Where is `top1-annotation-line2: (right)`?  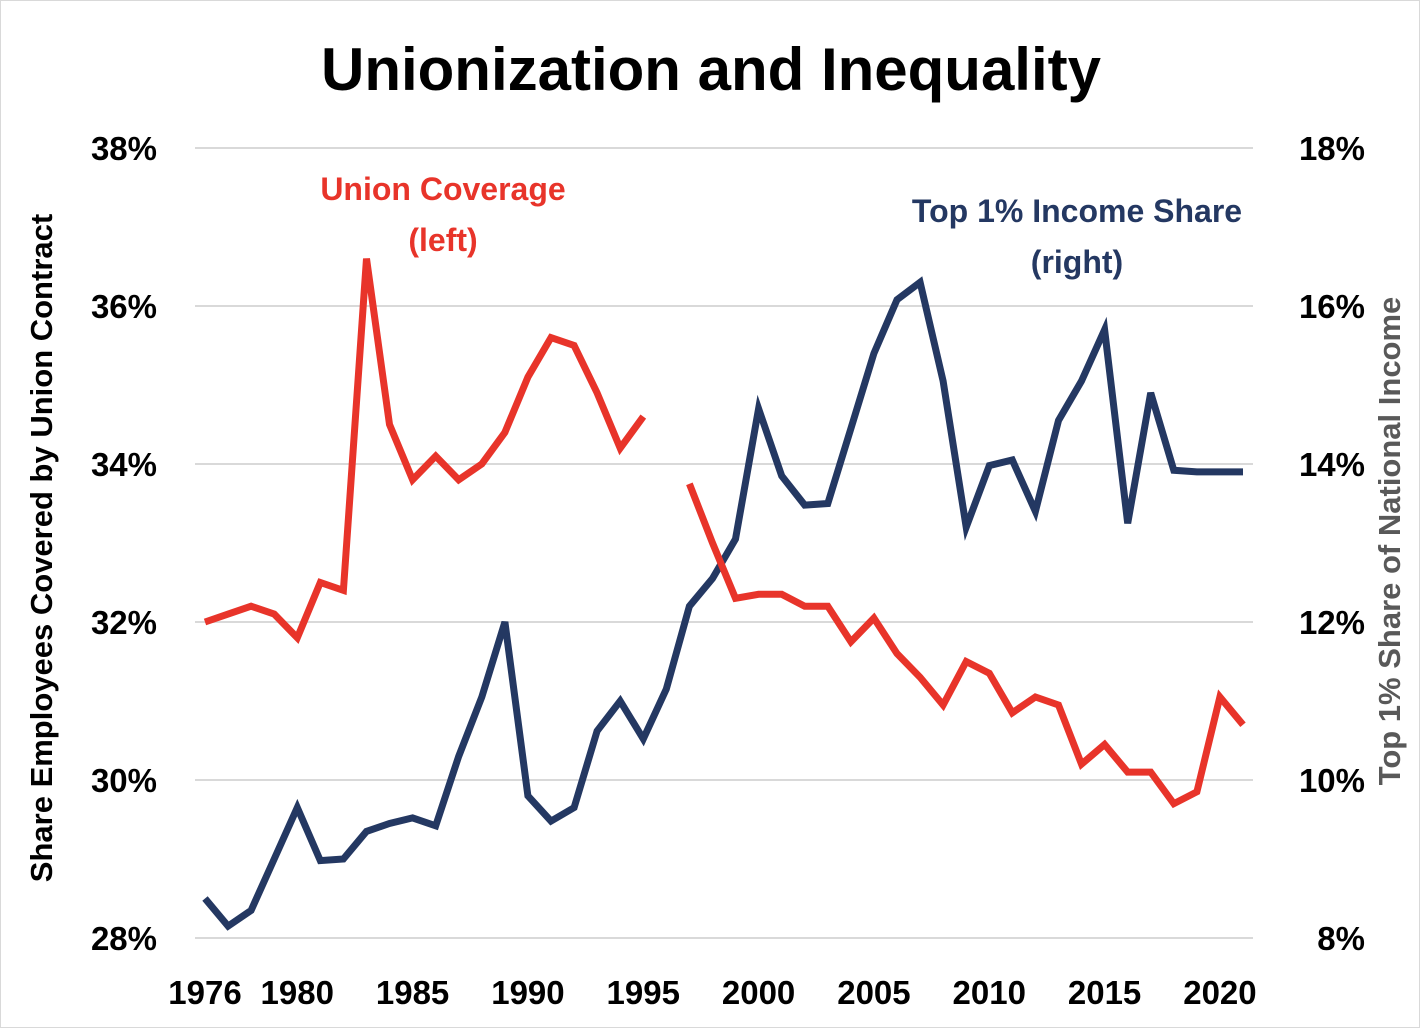
top1-annotation-line2: (right) is located at coordinates (1077, 262).